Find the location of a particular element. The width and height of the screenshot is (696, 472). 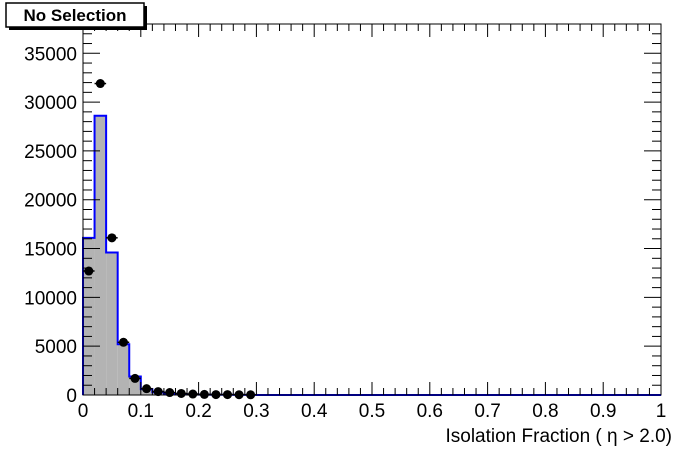

y-tick-label: 5000 is located at coordinates (56, 347).